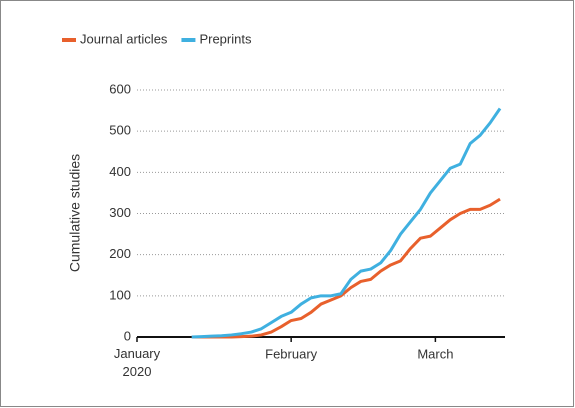 The height and width of the screenshot is (408, 575). What do you see at coordinates (124, 38) in the screenshot?
I see `legend-label: Journal articles` at bounding box center [124, 38].